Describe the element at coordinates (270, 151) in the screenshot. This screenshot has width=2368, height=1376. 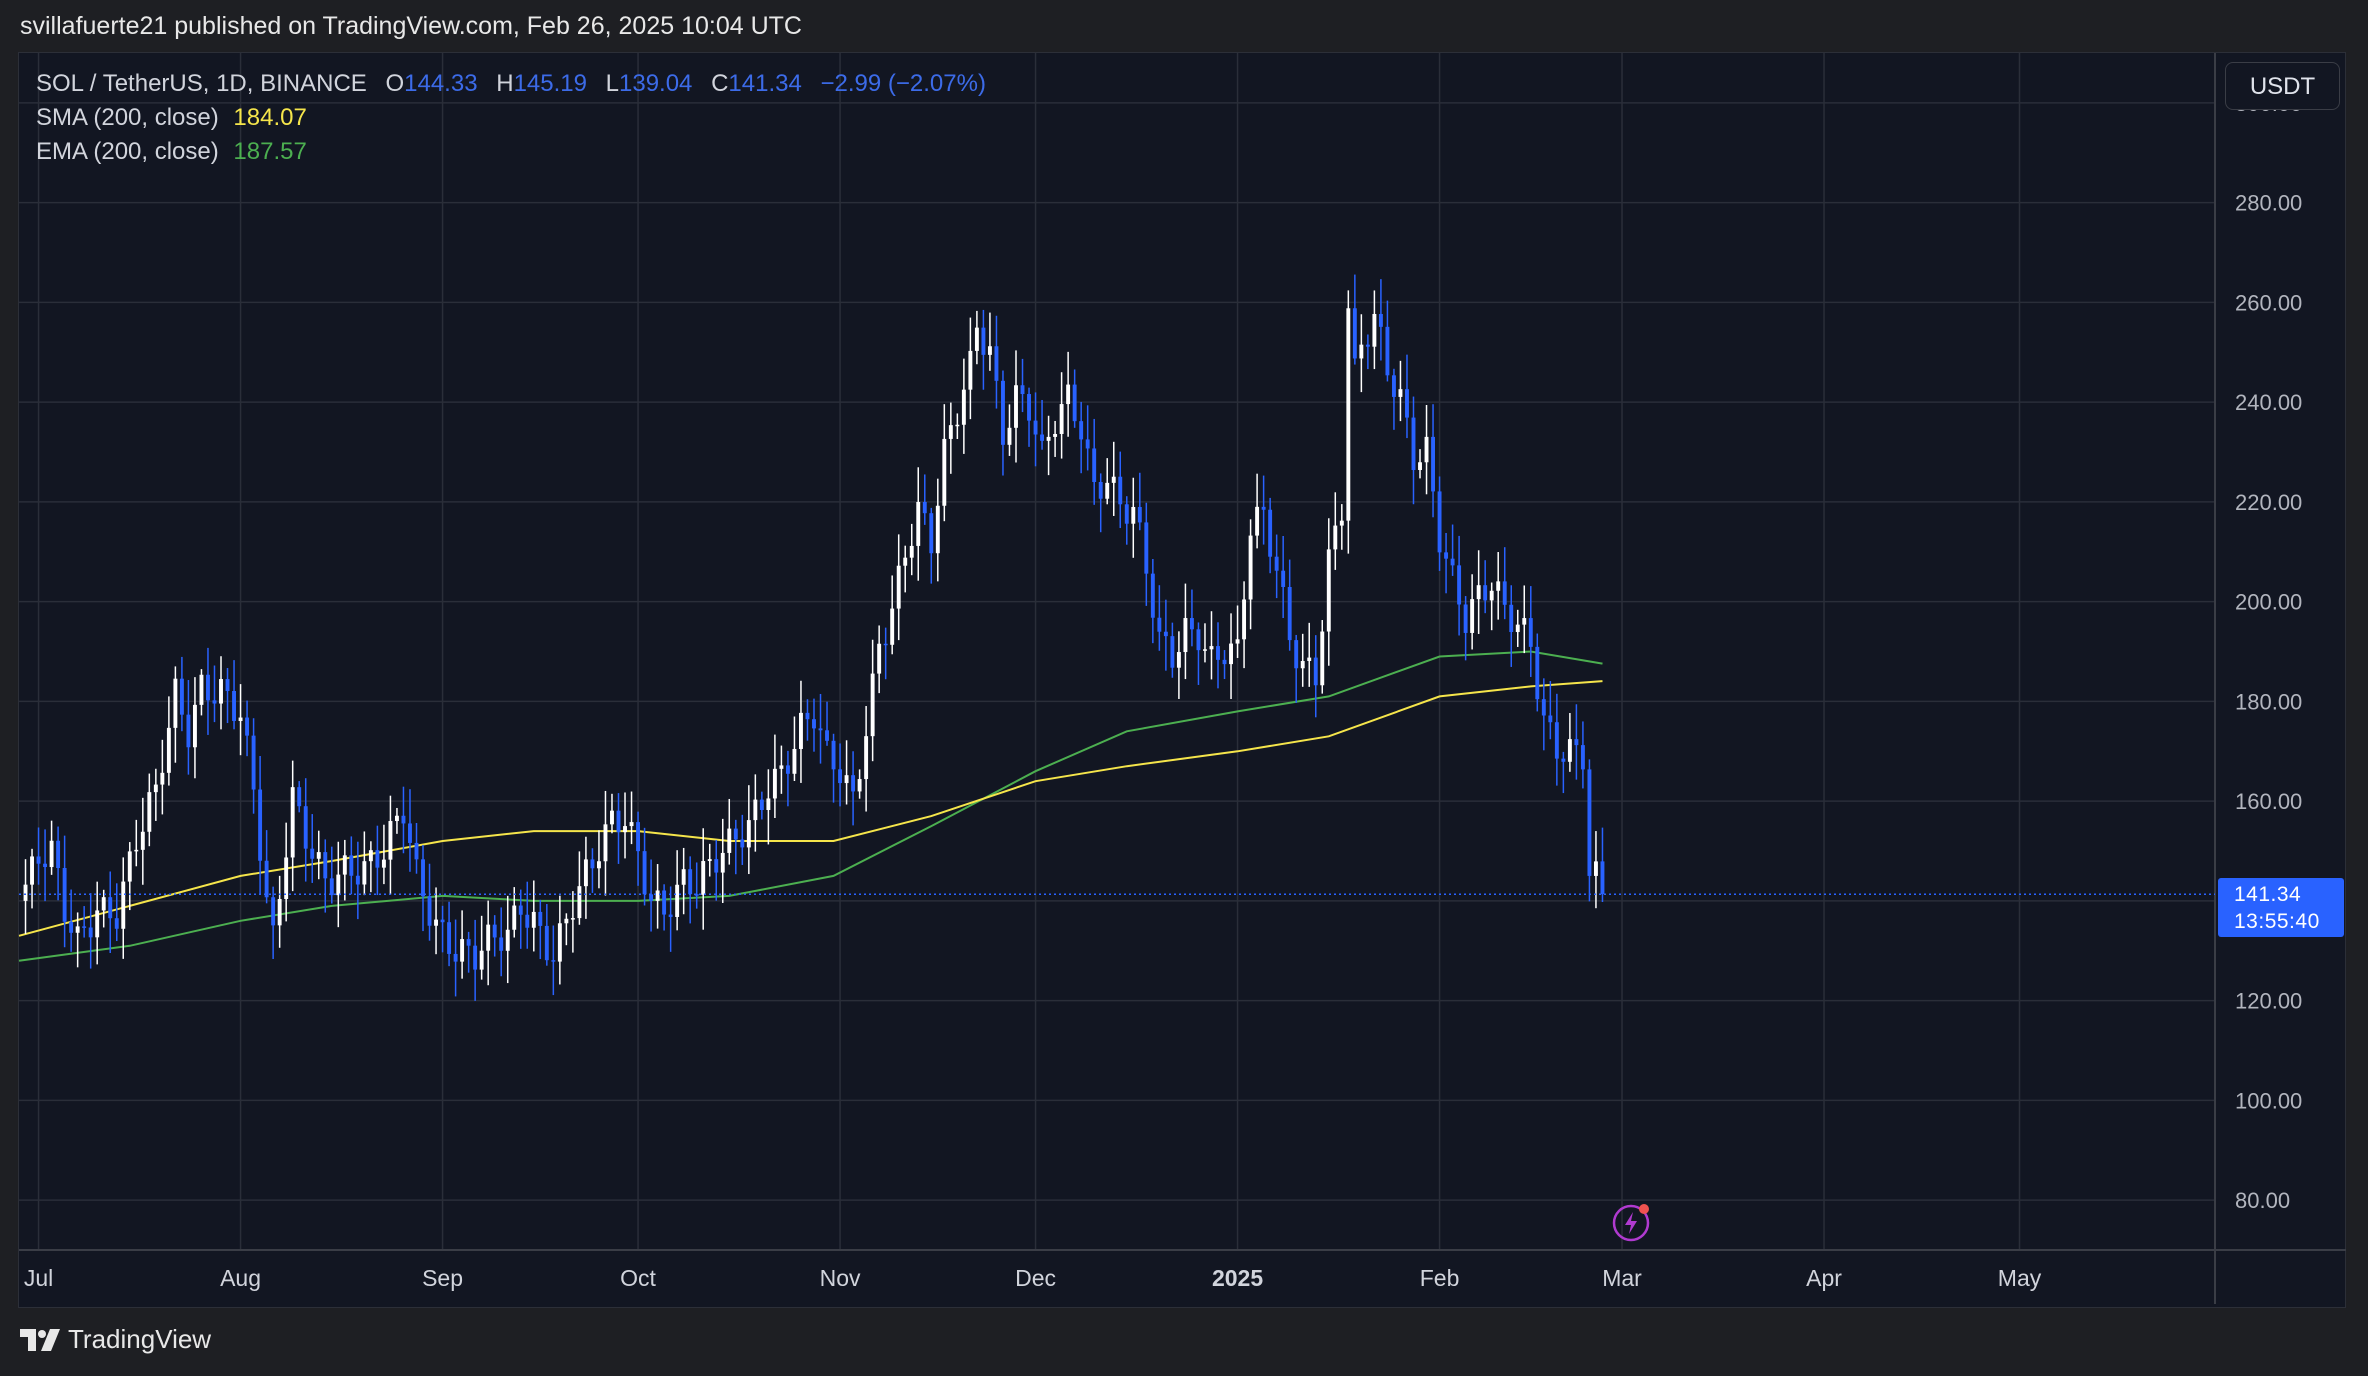
I see `ema-value: 187.57` at that location.